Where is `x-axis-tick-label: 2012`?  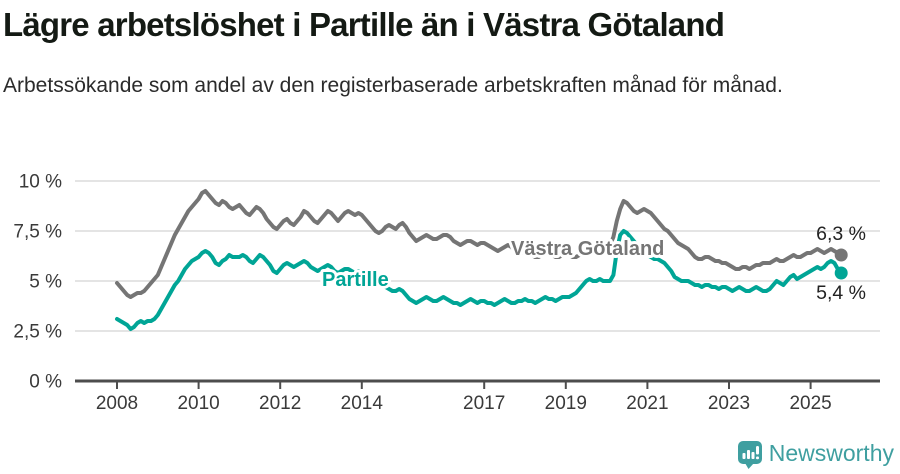
x-axis-tick-label: 2012 is located at coordinates (280, 403).